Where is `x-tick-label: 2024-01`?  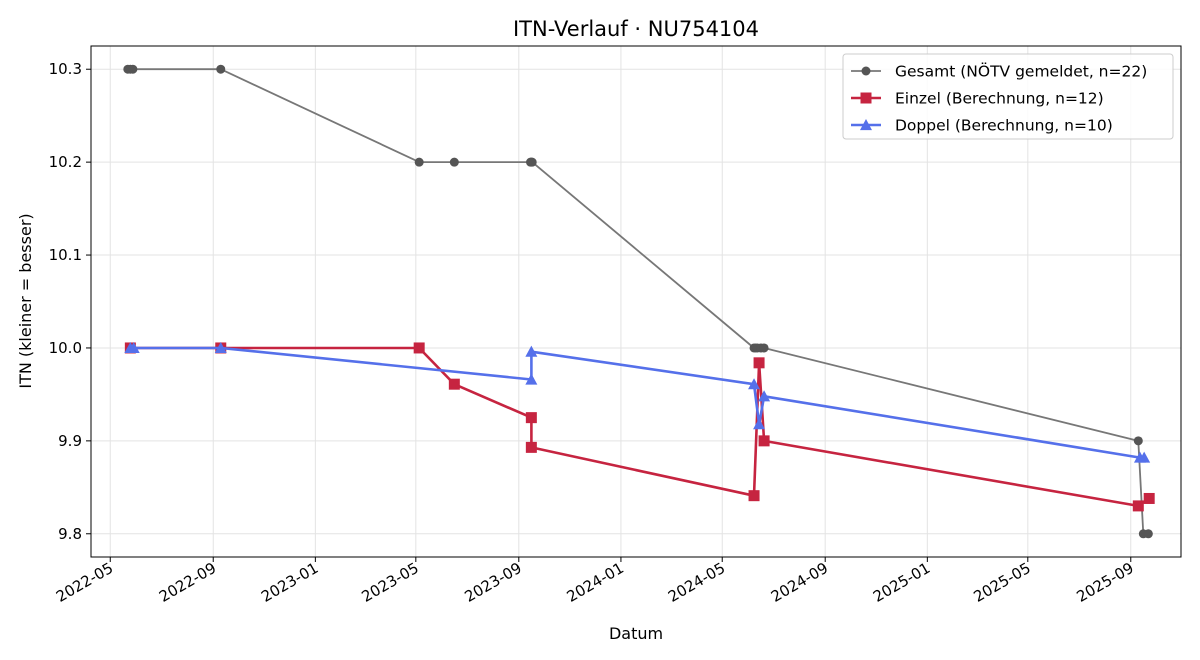 x-tick-label: 2024-01 is located at coordinates (595, 582).